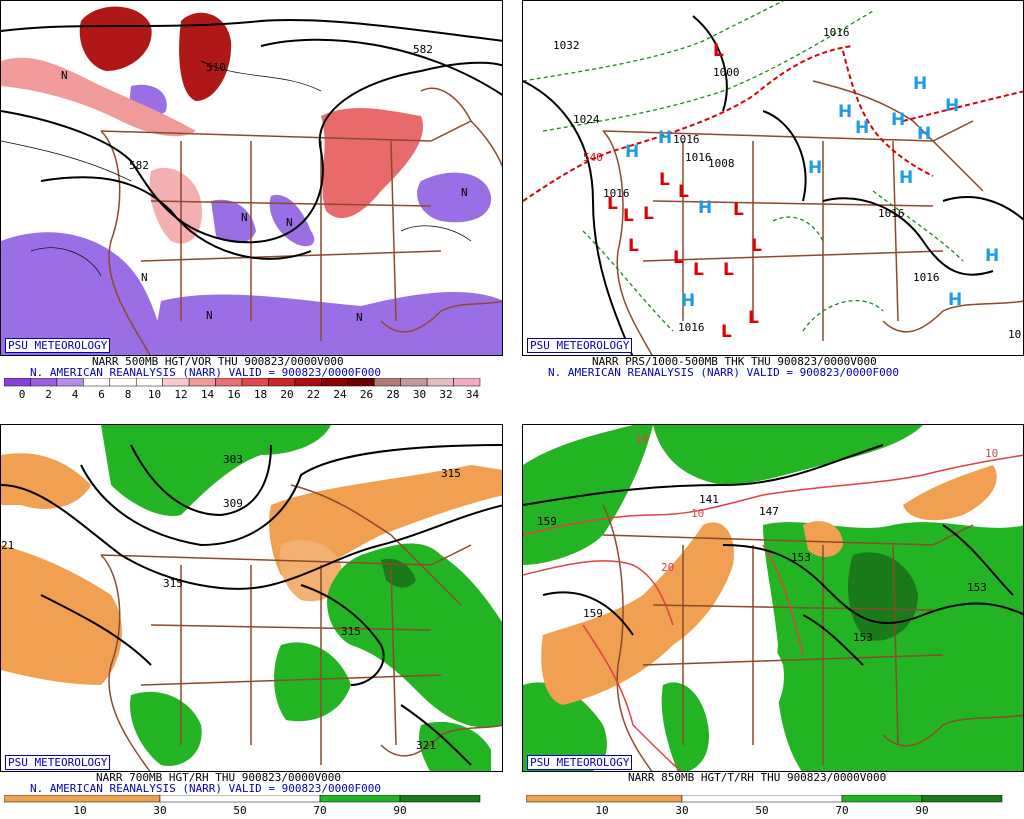 The image size is (1024, 819). What do you see at coordinates (473, 394) in the screenshot?
I see `colorbar-label: 34` at bounding box center [473, 394].